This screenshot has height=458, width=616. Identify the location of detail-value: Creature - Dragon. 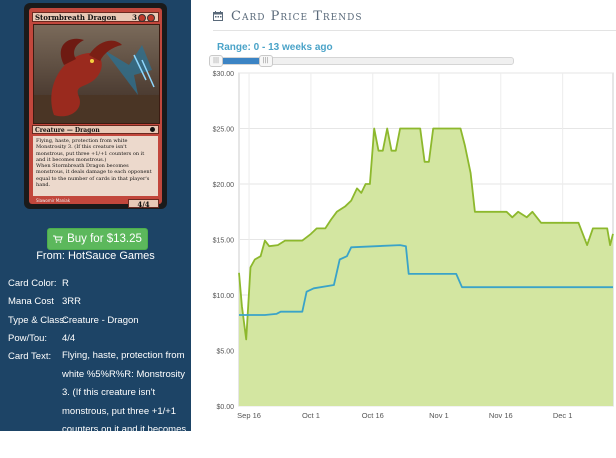
(100, 320).